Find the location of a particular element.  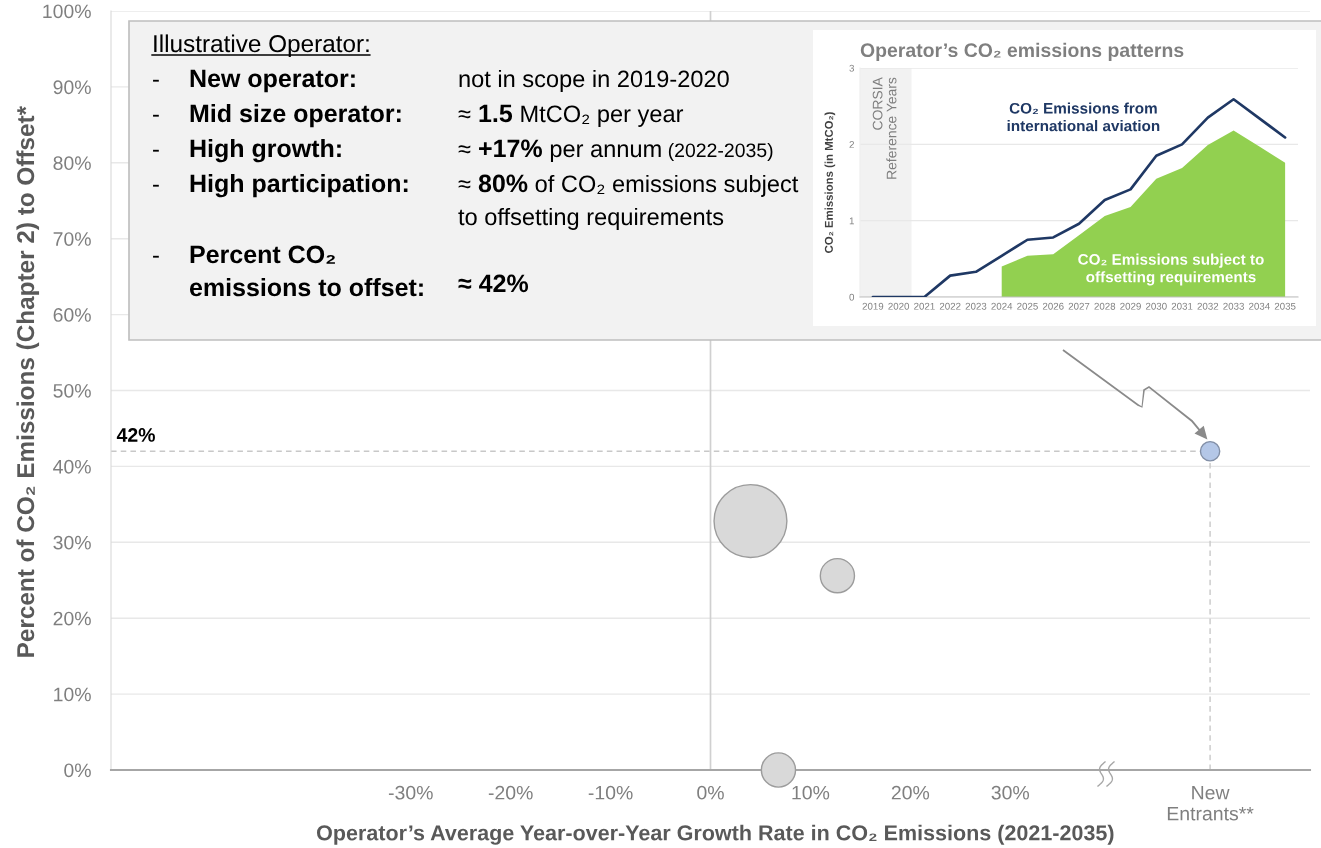

x-tick-label: 2027 is located at coordinates (1079, 306).